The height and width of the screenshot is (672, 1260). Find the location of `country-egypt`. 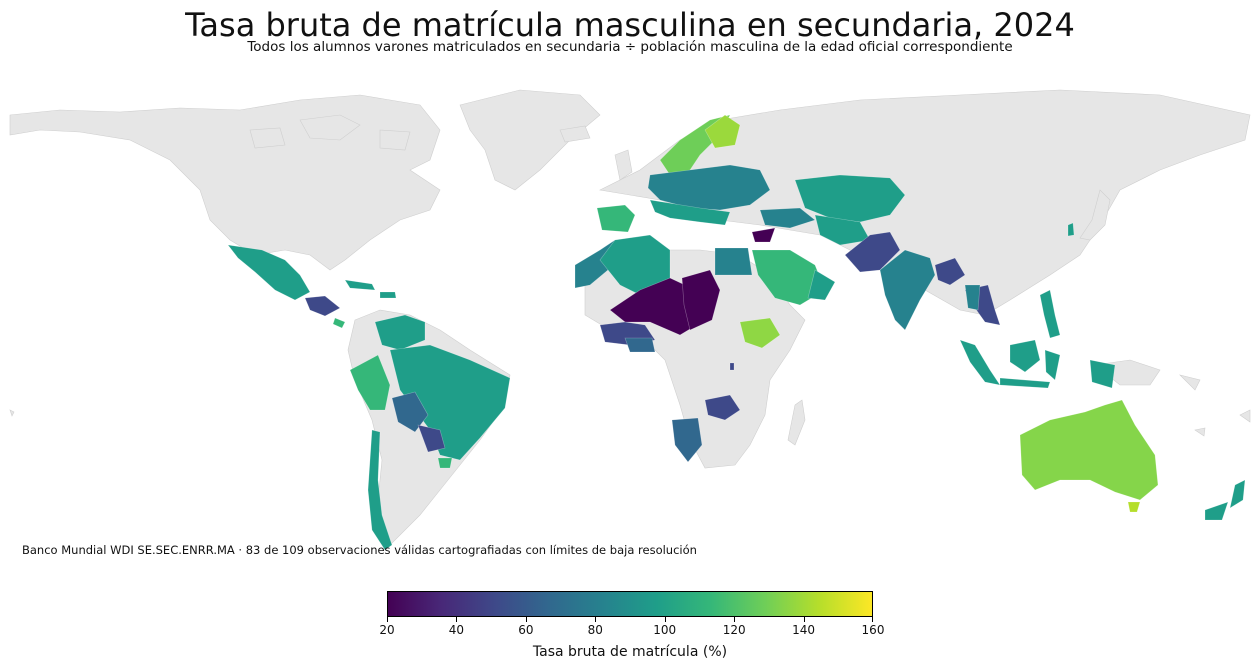

country-egypt is located at coordinates (733, 261).